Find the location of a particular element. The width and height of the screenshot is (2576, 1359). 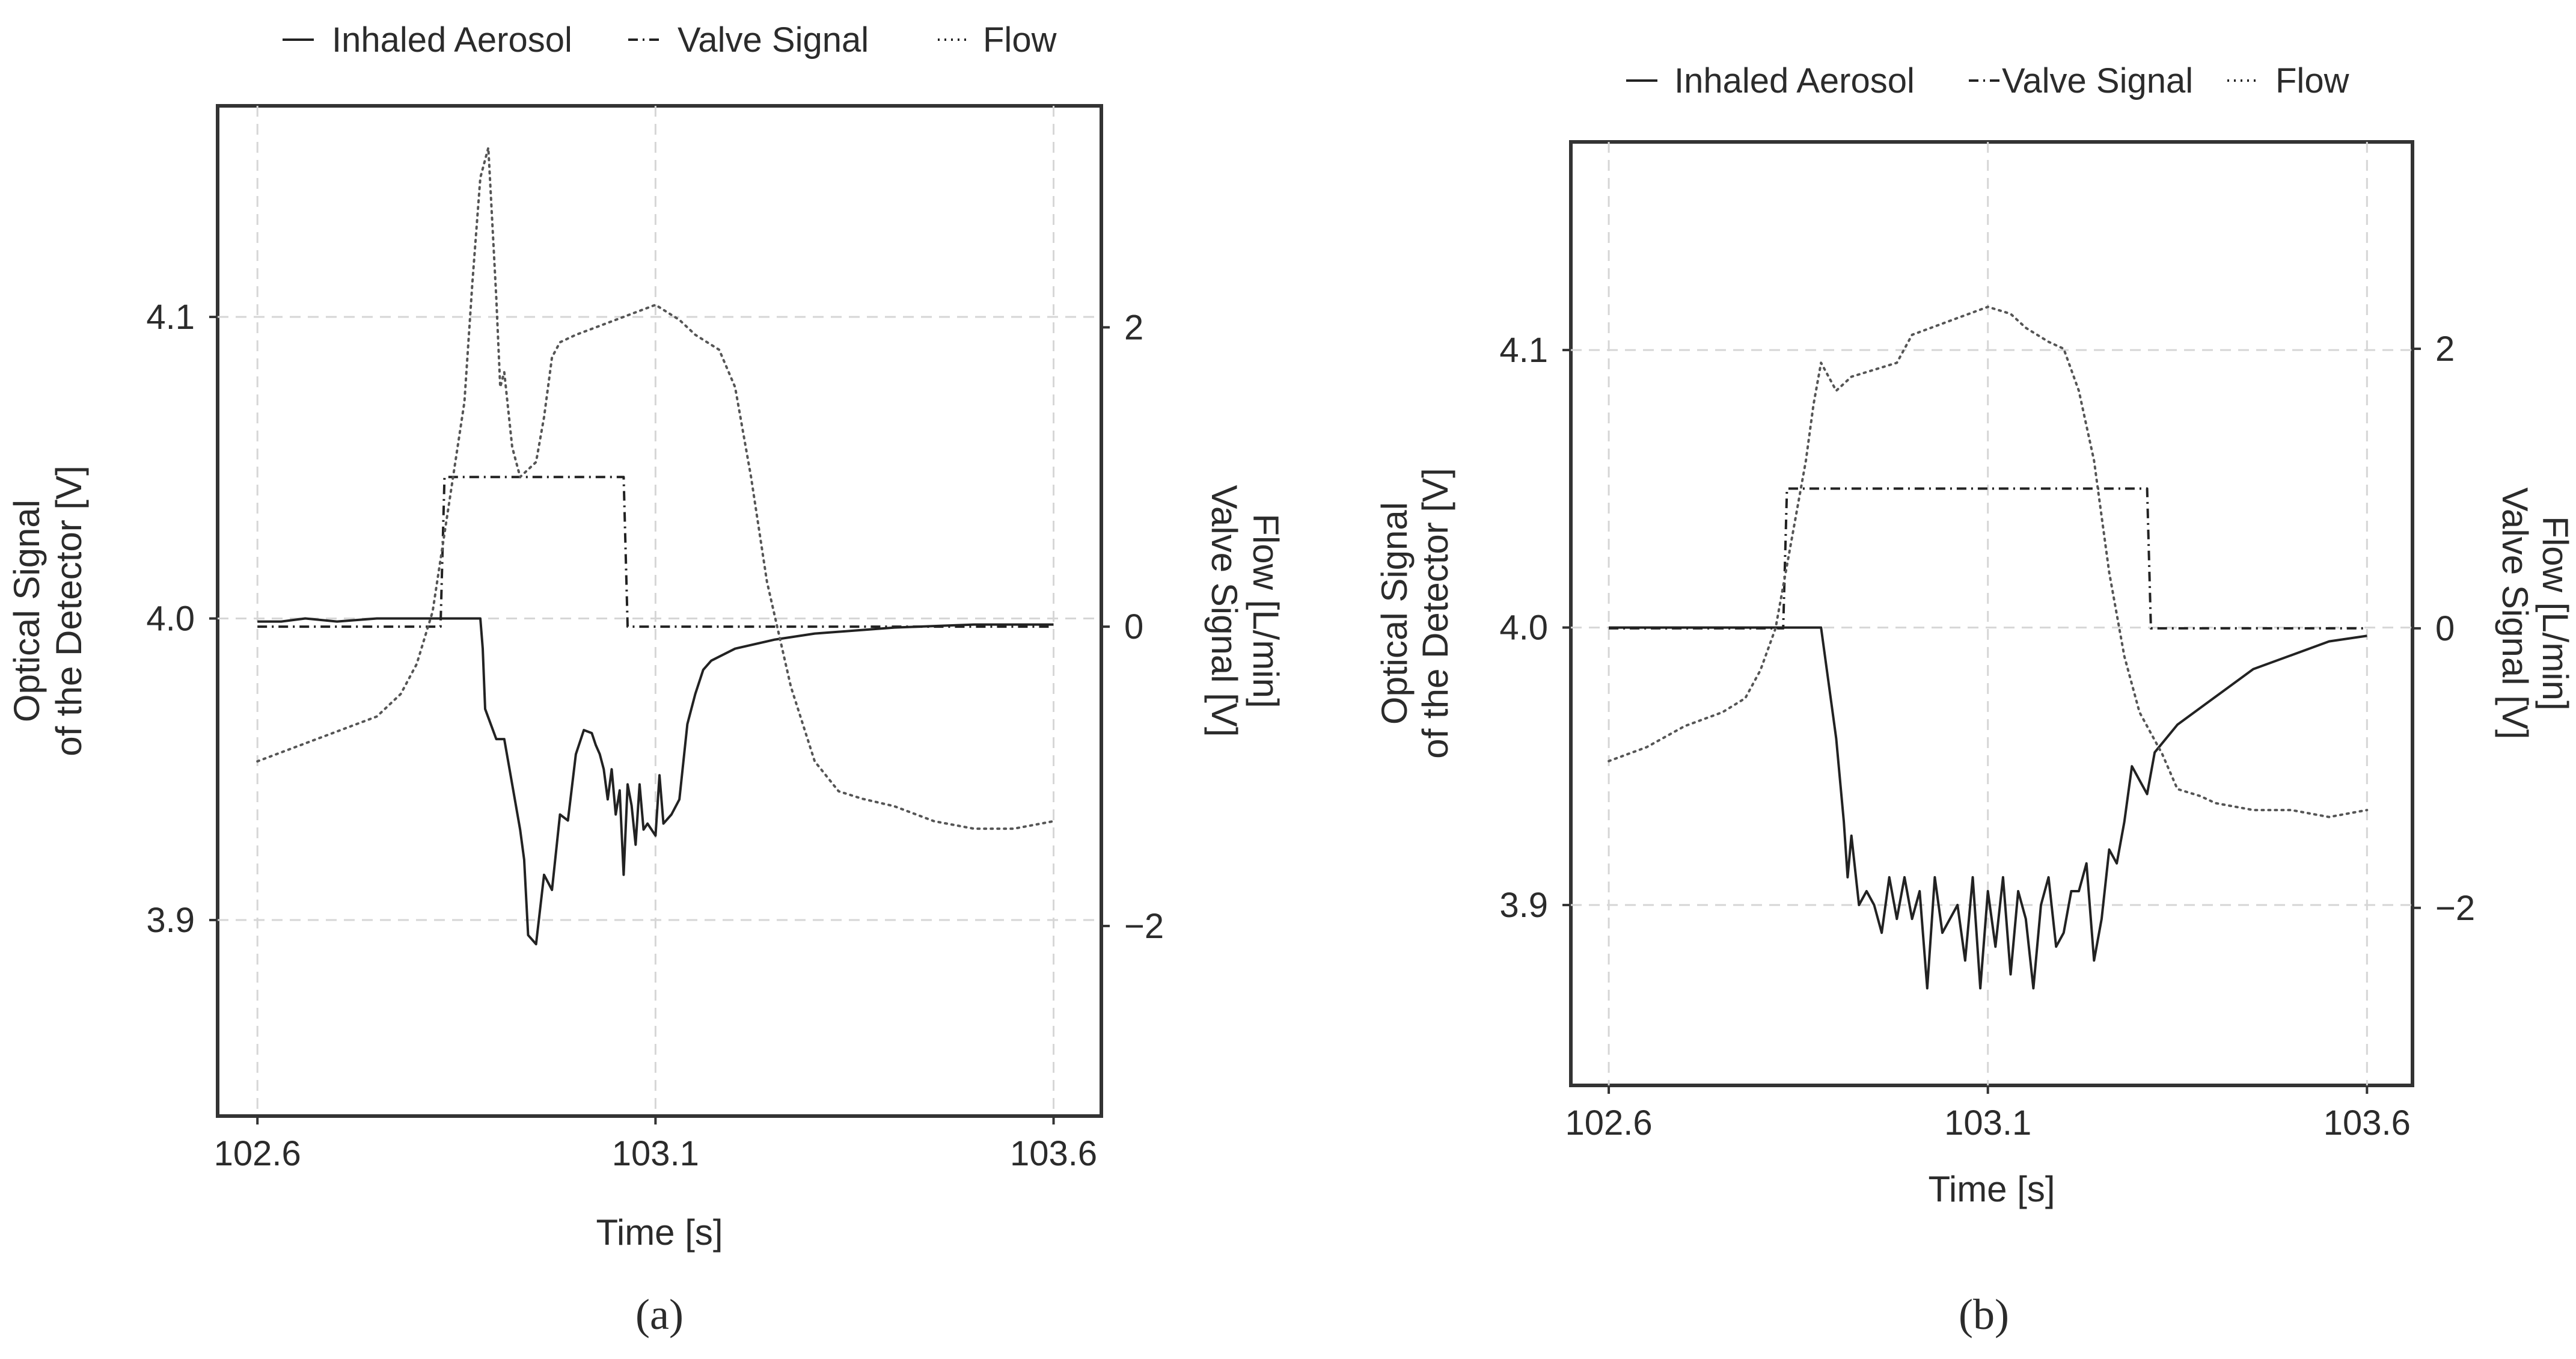

panel-b-legend: Inhaled Aerosol Valve Signal Flow is located at coordinates (1988, 80).